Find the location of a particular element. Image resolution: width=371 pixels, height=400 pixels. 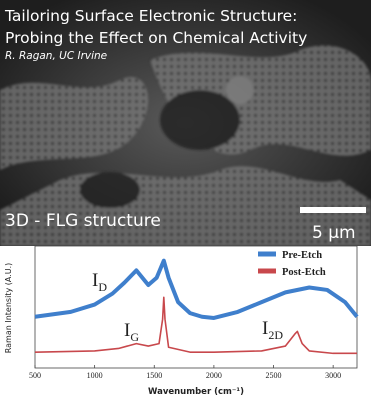

peak-label: IG is located at coordinates (131, 332).